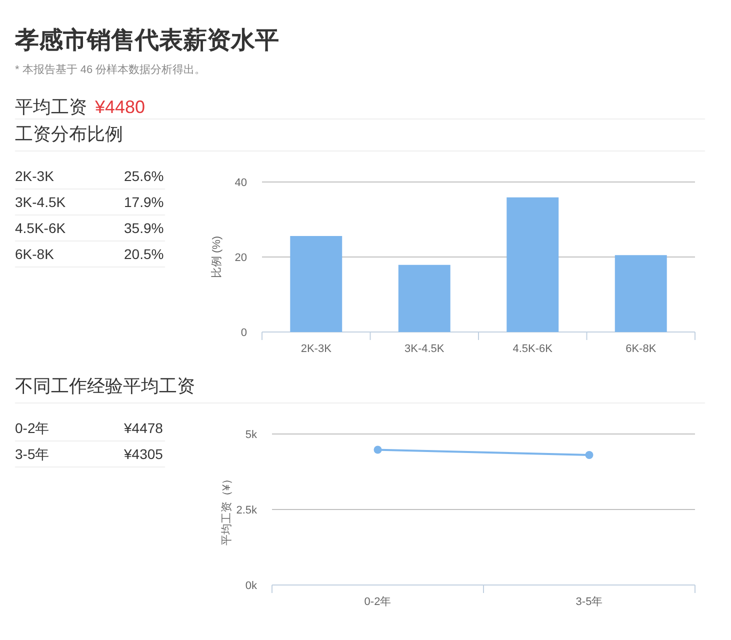 The image size is (731, 640). I want to click on text: ¥4305, so click(143, 454).